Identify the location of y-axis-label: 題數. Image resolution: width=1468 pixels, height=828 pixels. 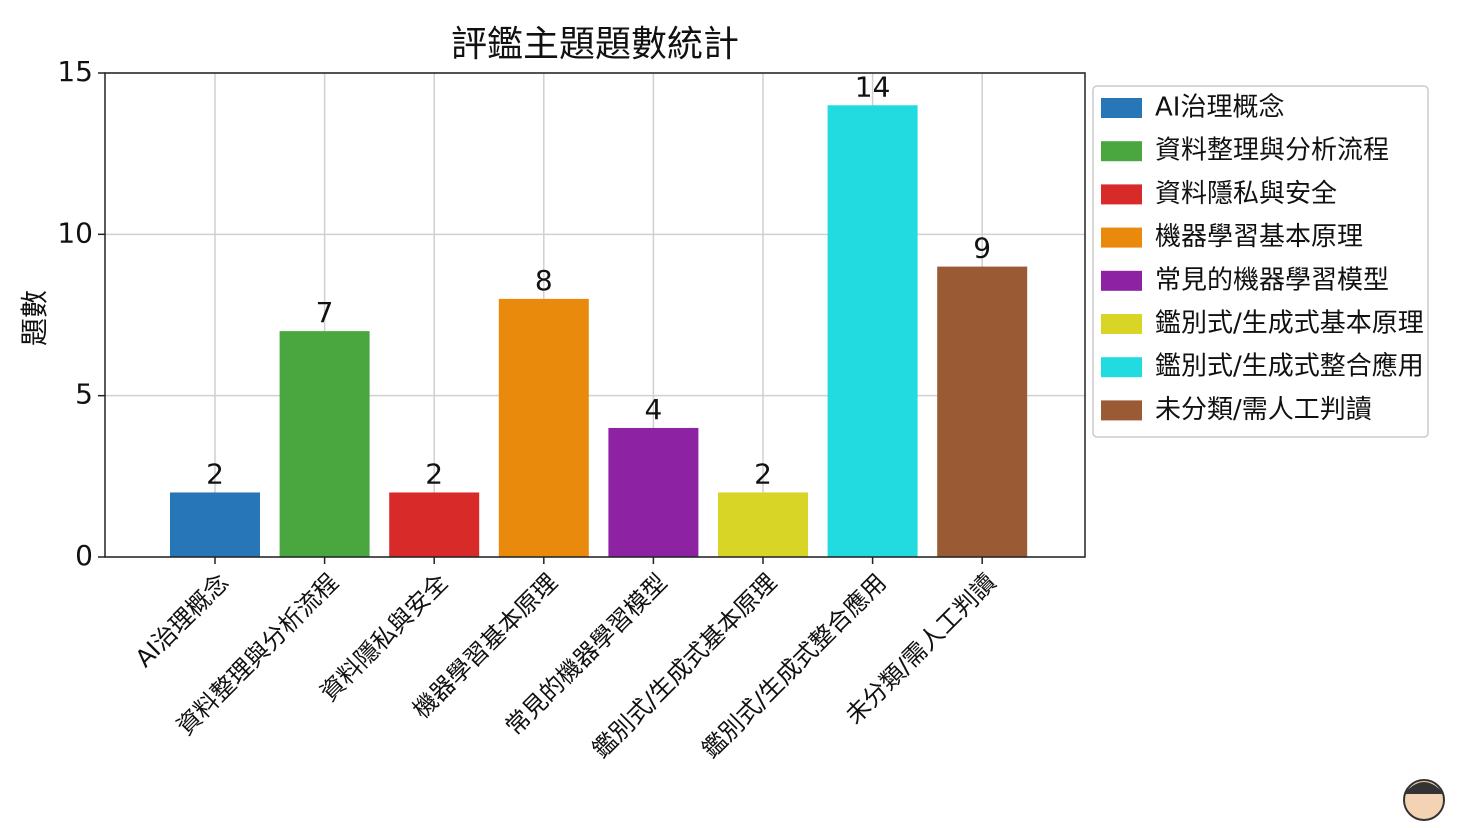
(34, 318).